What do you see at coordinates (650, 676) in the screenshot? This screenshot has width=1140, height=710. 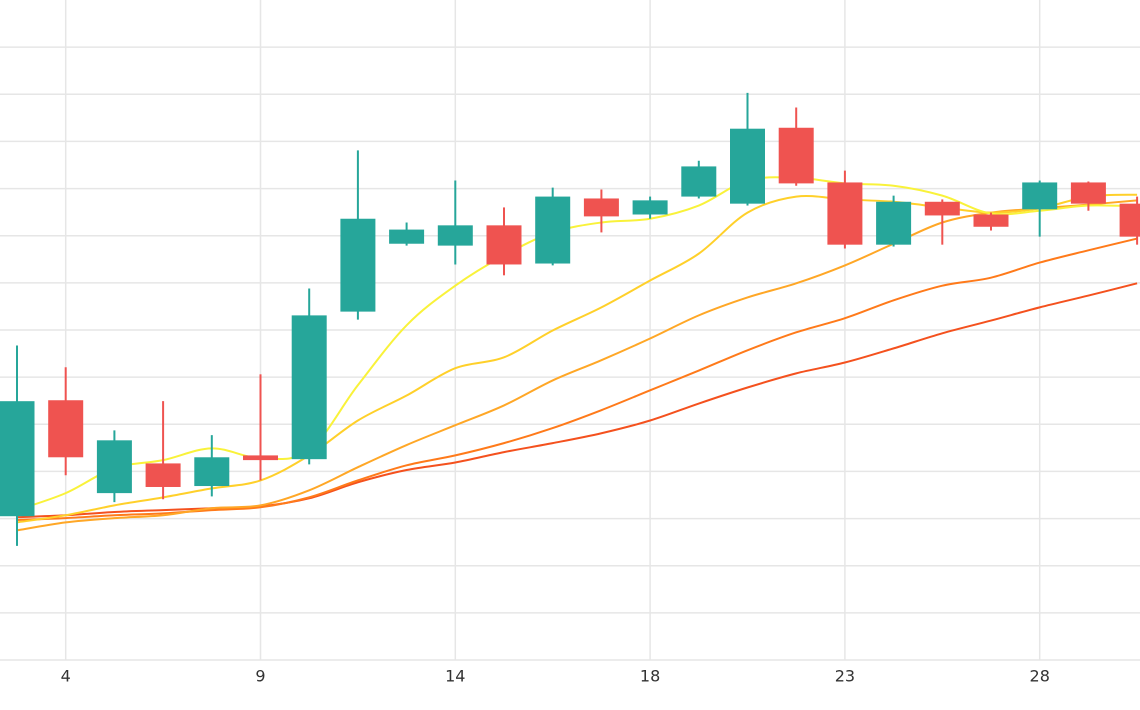 I see `x-tick-label: 18` at bounding box center [650, 676].